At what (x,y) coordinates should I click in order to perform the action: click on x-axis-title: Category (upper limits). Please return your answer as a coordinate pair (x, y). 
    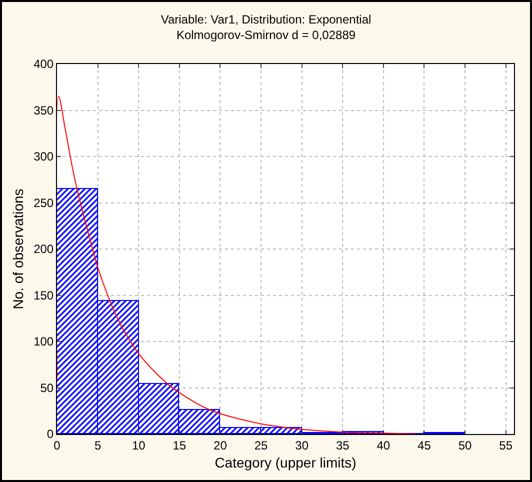
    Looking at the image, I should click on (285, 462).